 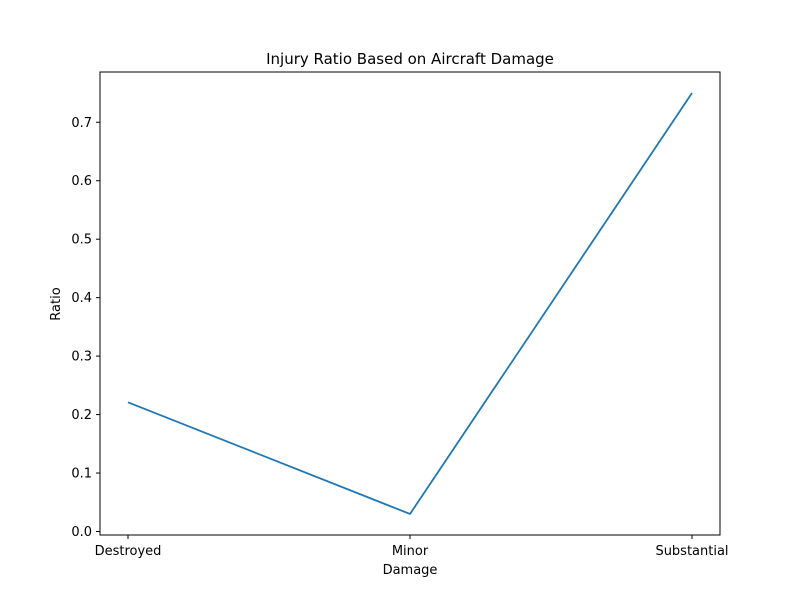 What do you see at coordinates (81, 415) in the screenshot?
I see `y-tick-label: 0.2` at bounding box center [81, 415].